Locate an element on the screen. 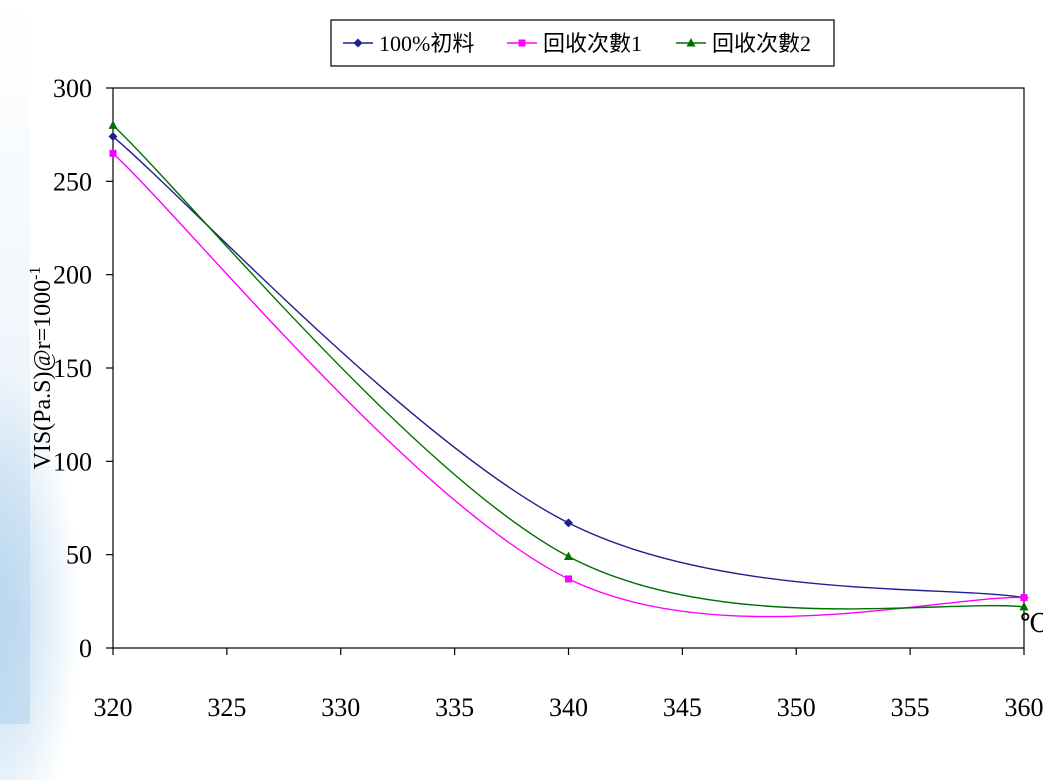 This screenshot has height=780, width=1043. y-axis-title: VIS(Pa.S)@r=1000-1 is located at coordinates (41, 368).